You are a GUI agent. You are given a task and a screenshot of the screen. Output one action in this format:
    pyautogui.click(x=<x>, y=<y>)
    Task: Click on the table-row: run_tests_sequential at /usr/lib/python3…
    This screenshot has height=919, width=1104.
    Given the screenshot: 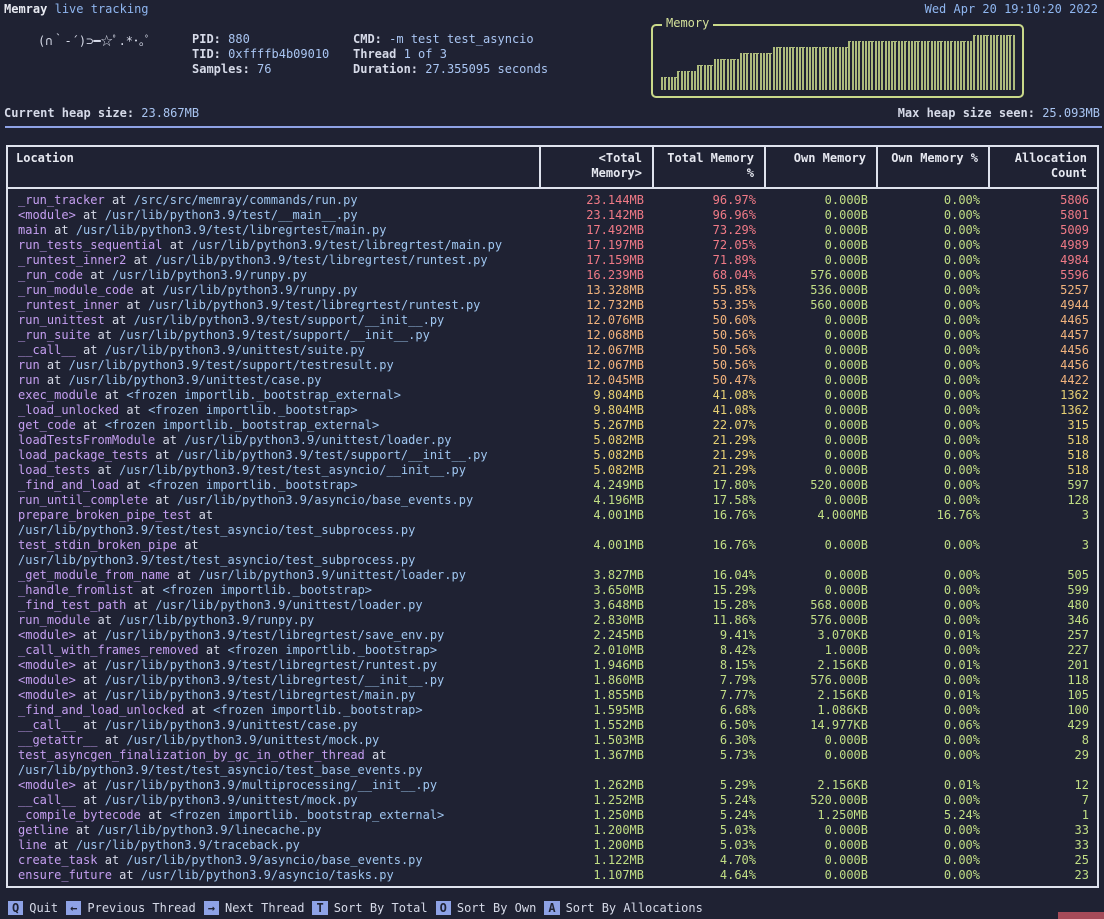 What is the action you would take?
    pyautogui.click(x=552, y=245)
    